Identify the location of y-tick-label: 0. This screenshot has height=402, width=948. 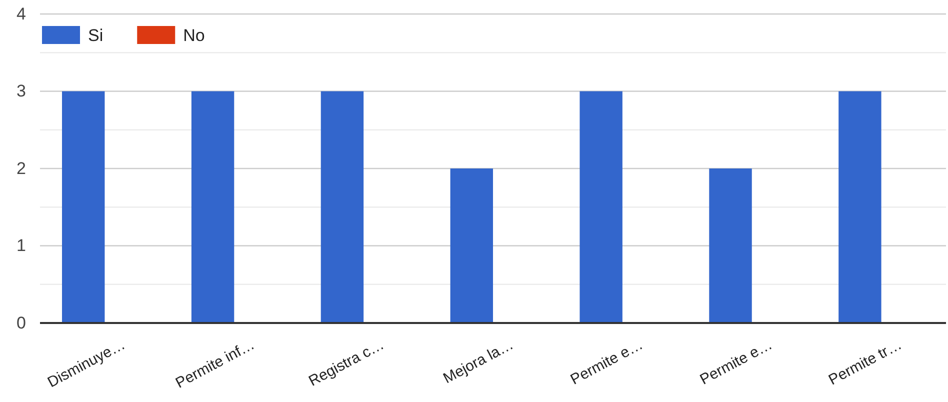
(21, 322).